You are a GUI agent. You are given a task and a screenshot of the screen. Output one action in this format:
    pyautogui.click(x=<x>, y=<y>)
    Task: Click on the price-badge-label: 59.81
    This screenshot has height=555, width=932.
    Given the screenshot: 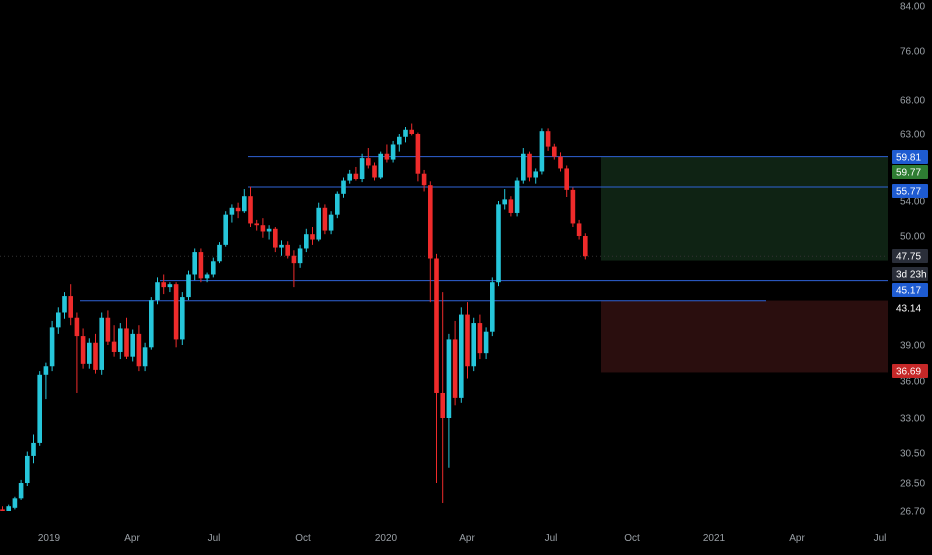 What is the action you would take?
    pyautogui.click(x=908, y=158)
    